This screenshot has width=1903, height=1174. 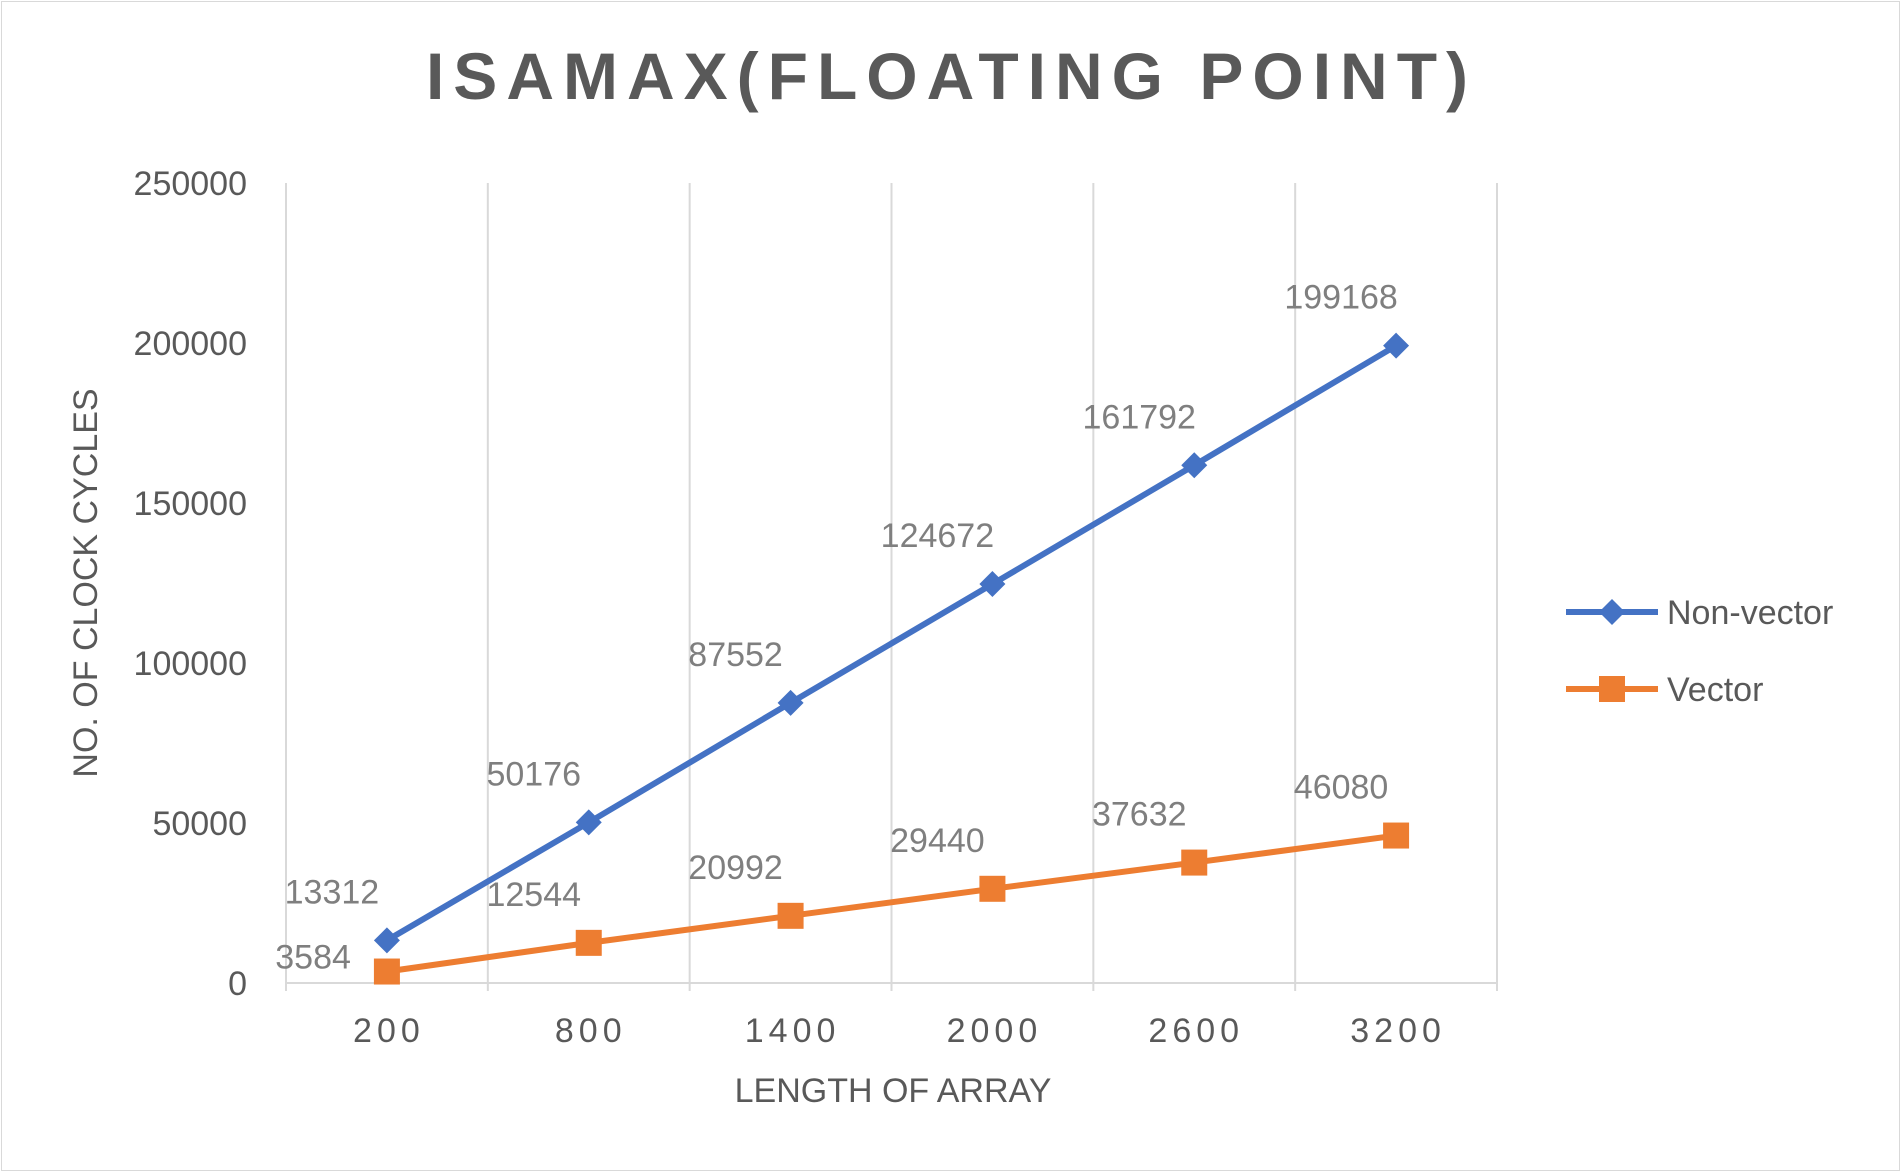 I want to click on data-label: 124672, so click(x=937, y=536).